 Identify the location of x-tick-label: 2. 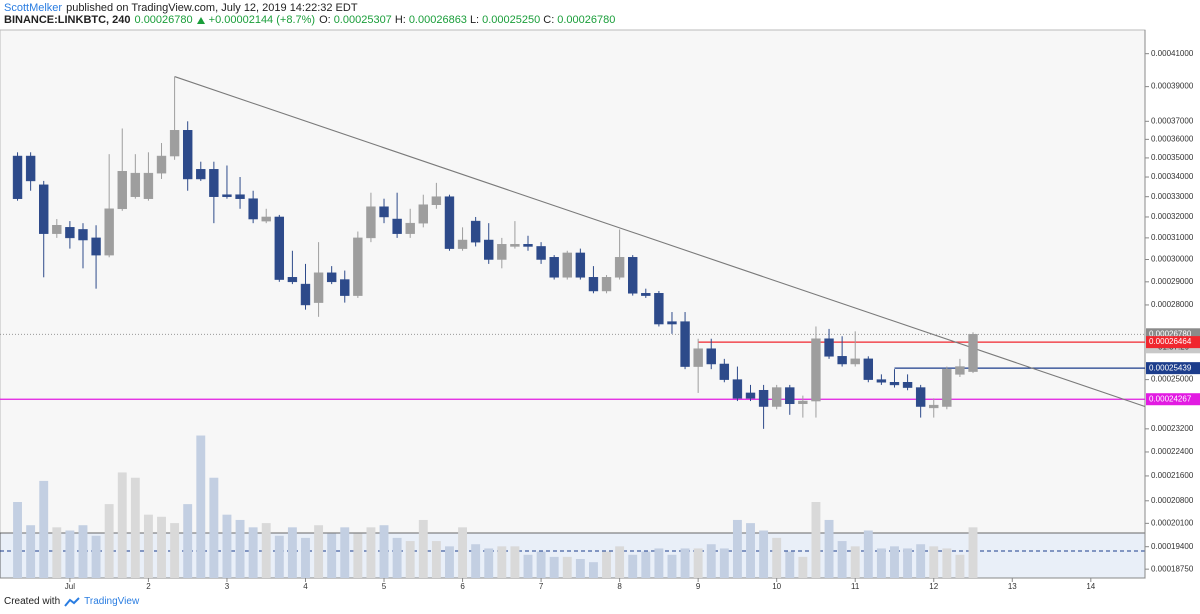
(148, 586).